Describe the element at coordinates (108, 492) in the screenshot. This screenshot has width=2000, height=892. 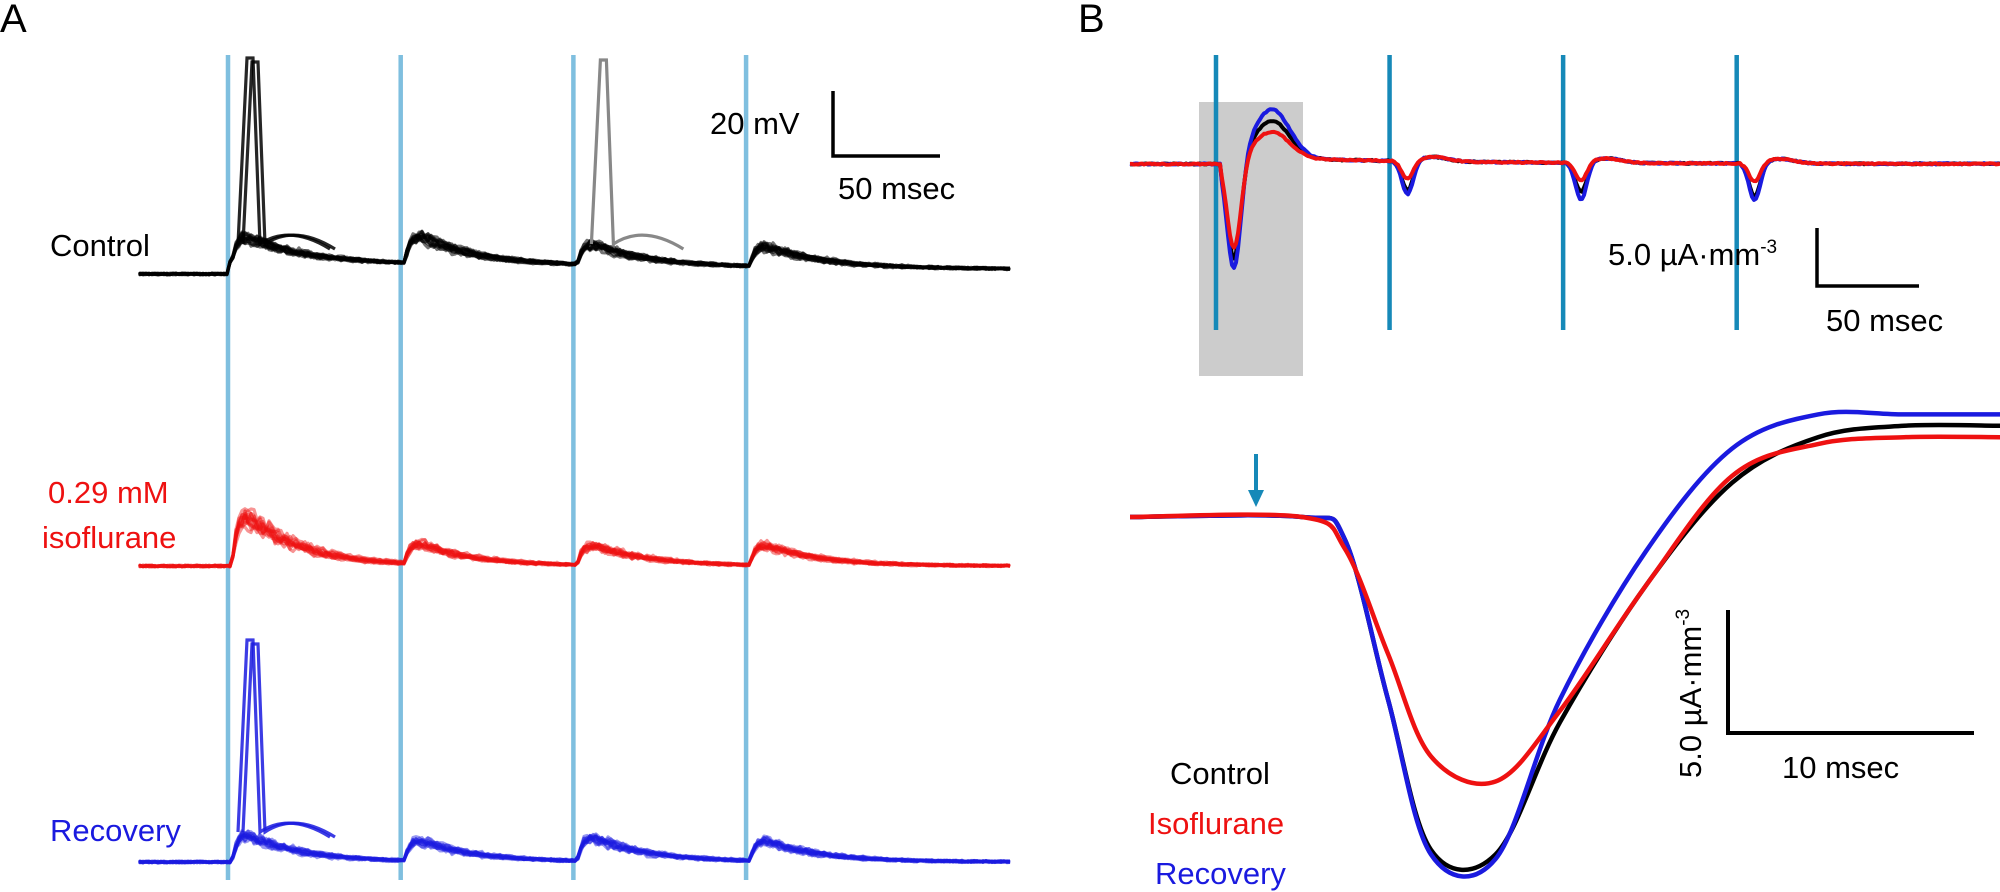
I see `panel-a-label-isoflurane-1: 0.29 mM` at that location.